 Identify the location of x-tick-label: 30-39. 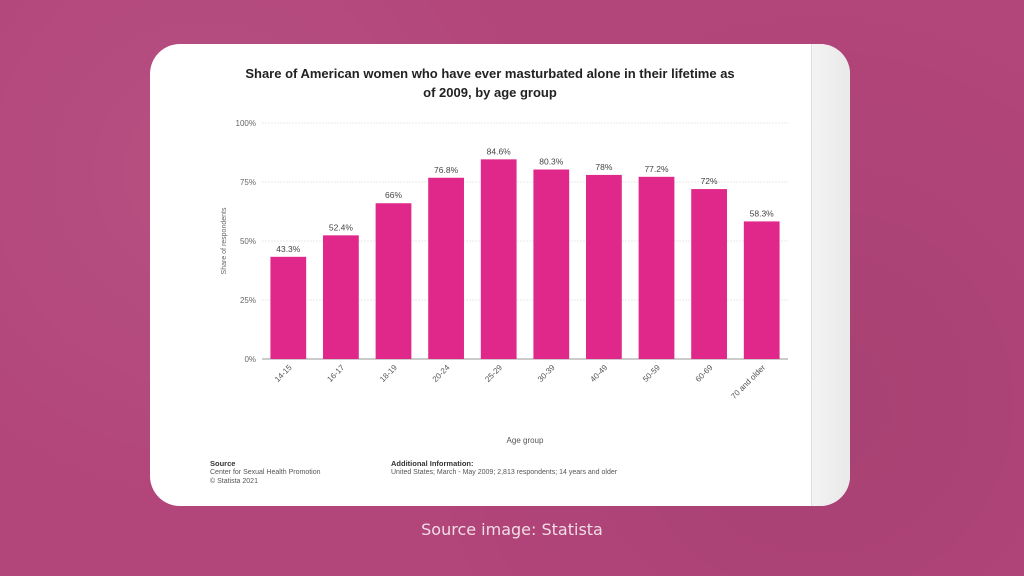
(546, 373).